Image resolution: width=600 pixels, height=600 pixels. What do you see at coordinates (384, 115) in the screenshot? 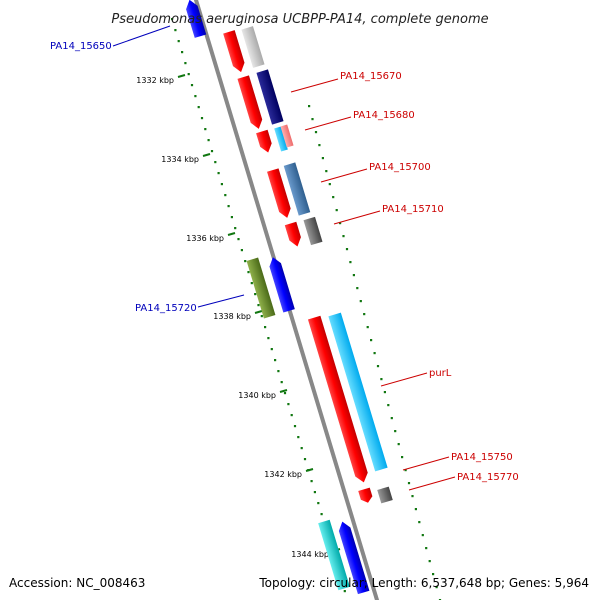
I see `gene-label: PA14_15680` at bounding box center [384, 115].